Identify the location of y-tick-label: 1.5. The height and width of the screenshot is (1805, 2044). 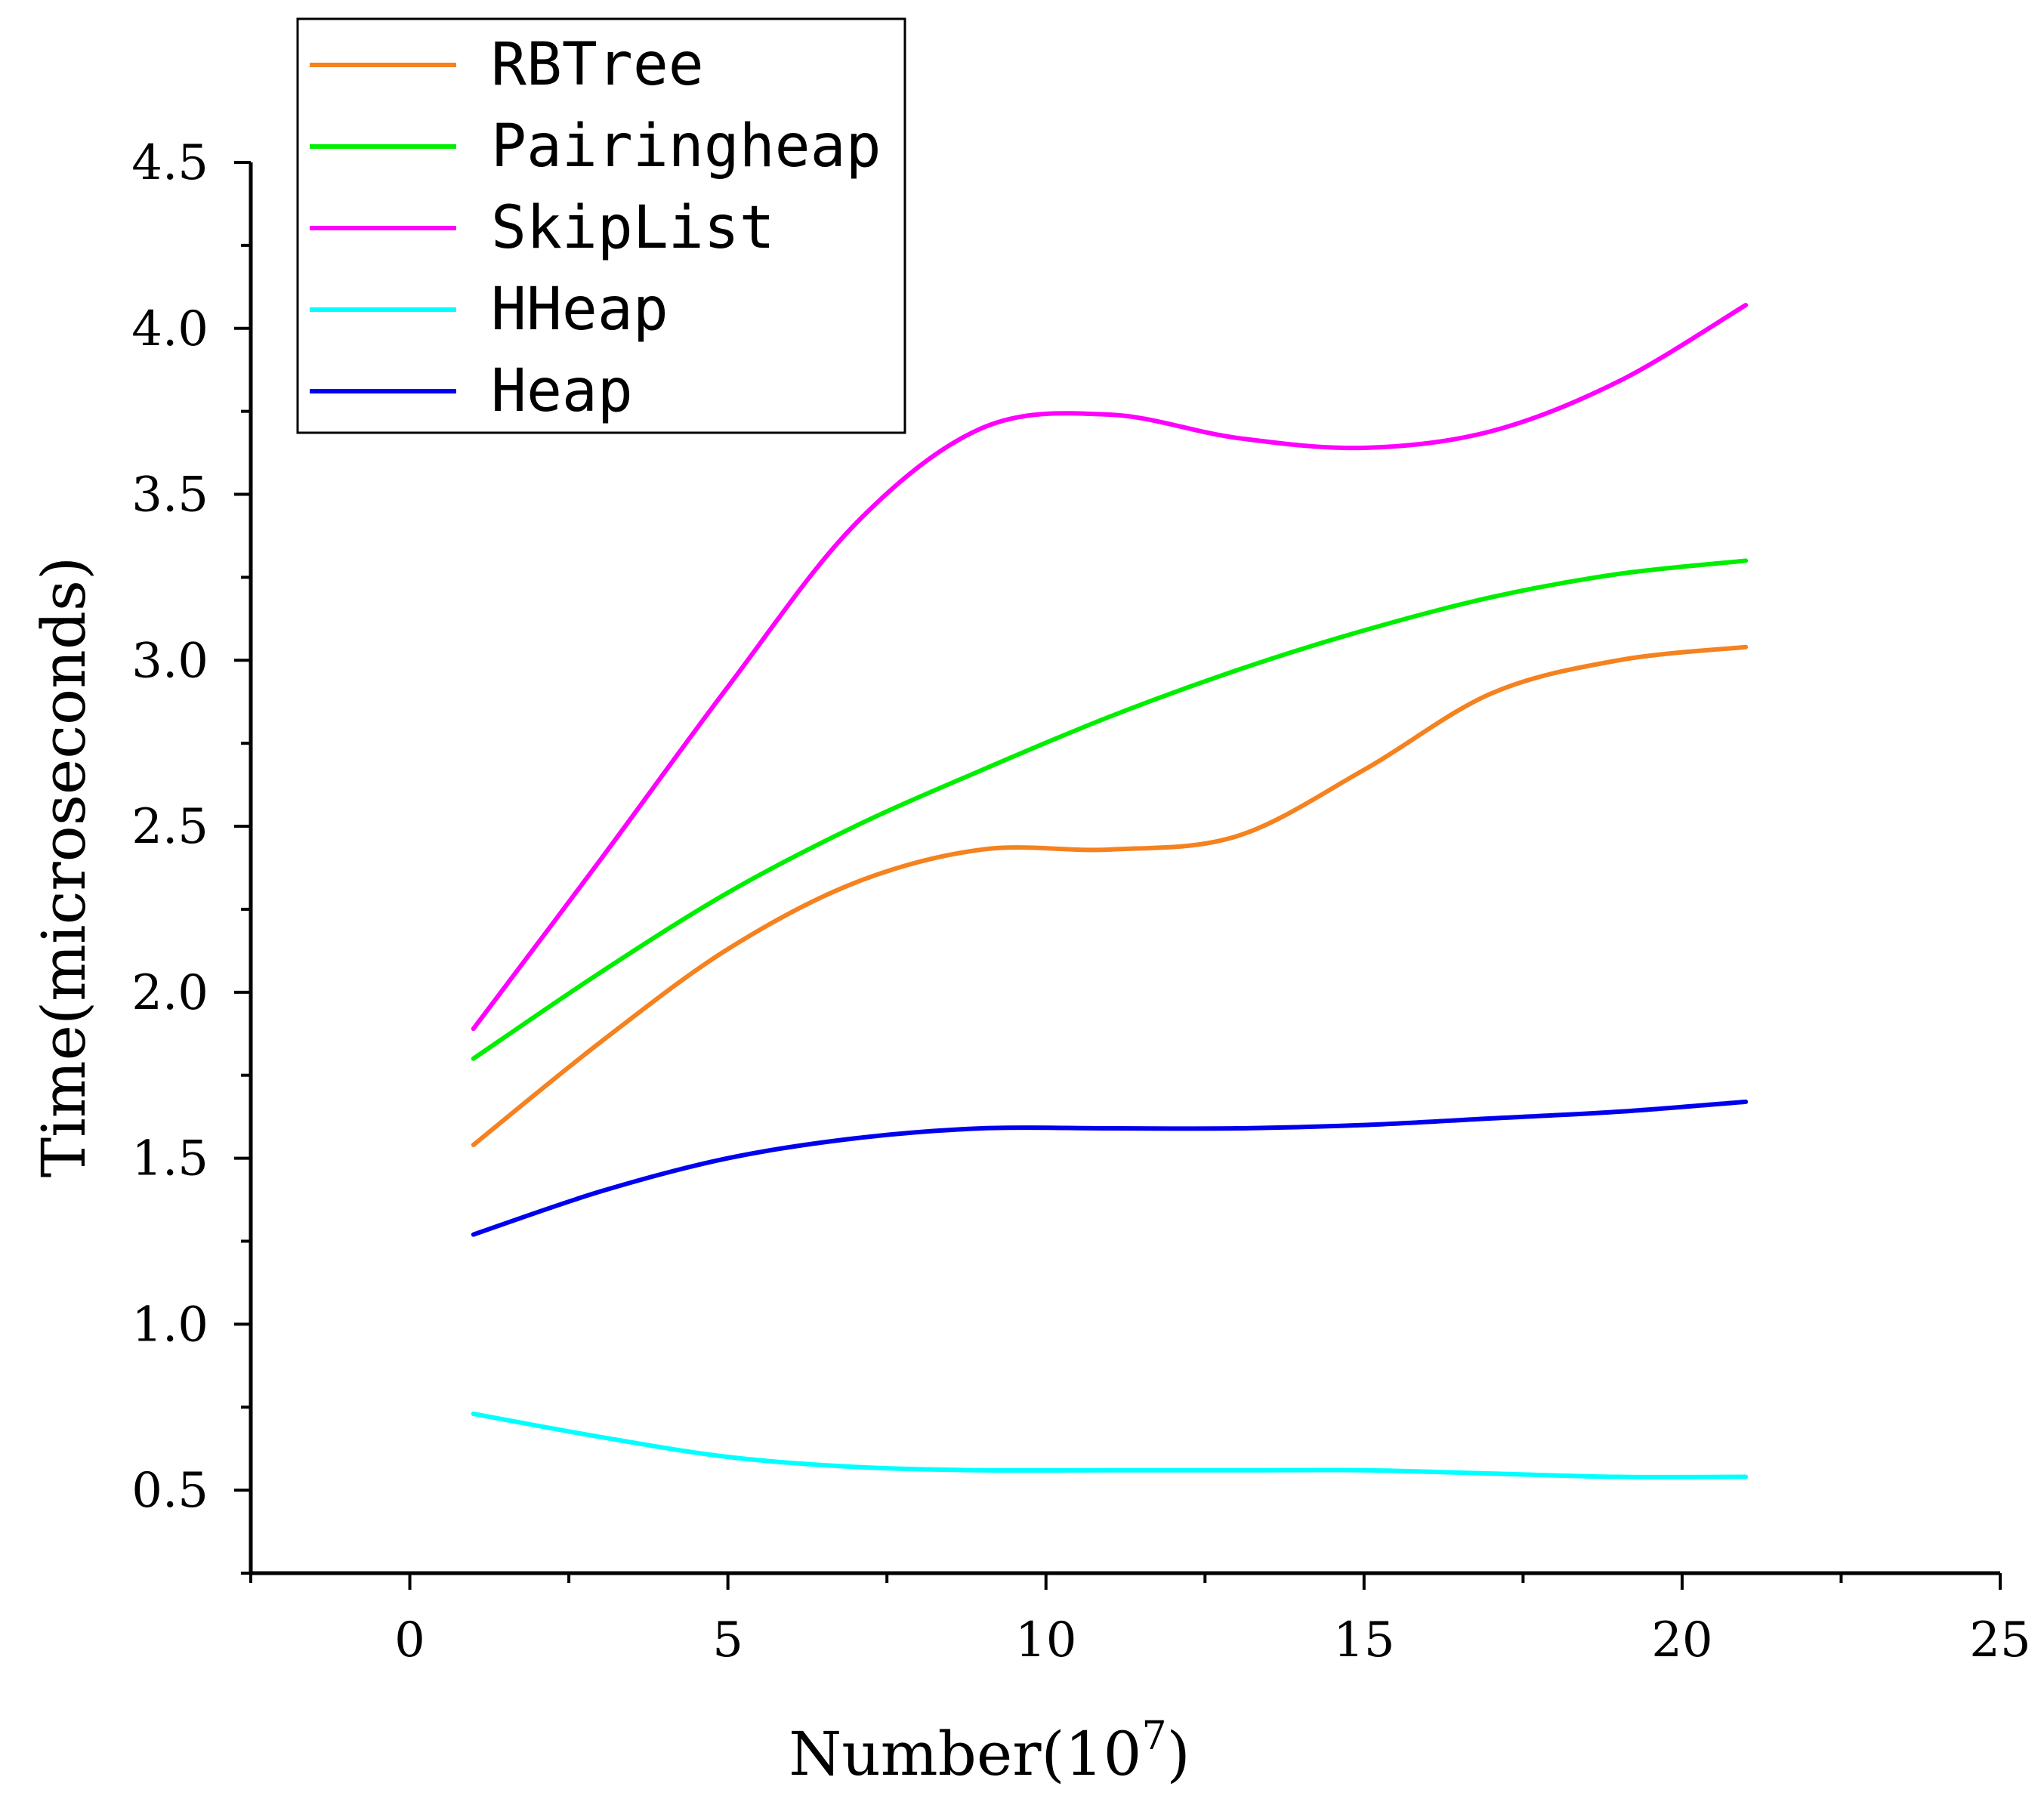
(169, 1159).